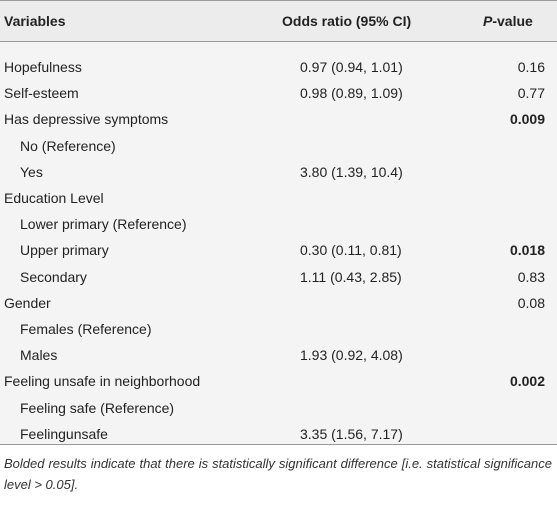  Describe the element at coordinates (278, 303) in the screenshot. I see `table-row: Gender 0.08` at that location.